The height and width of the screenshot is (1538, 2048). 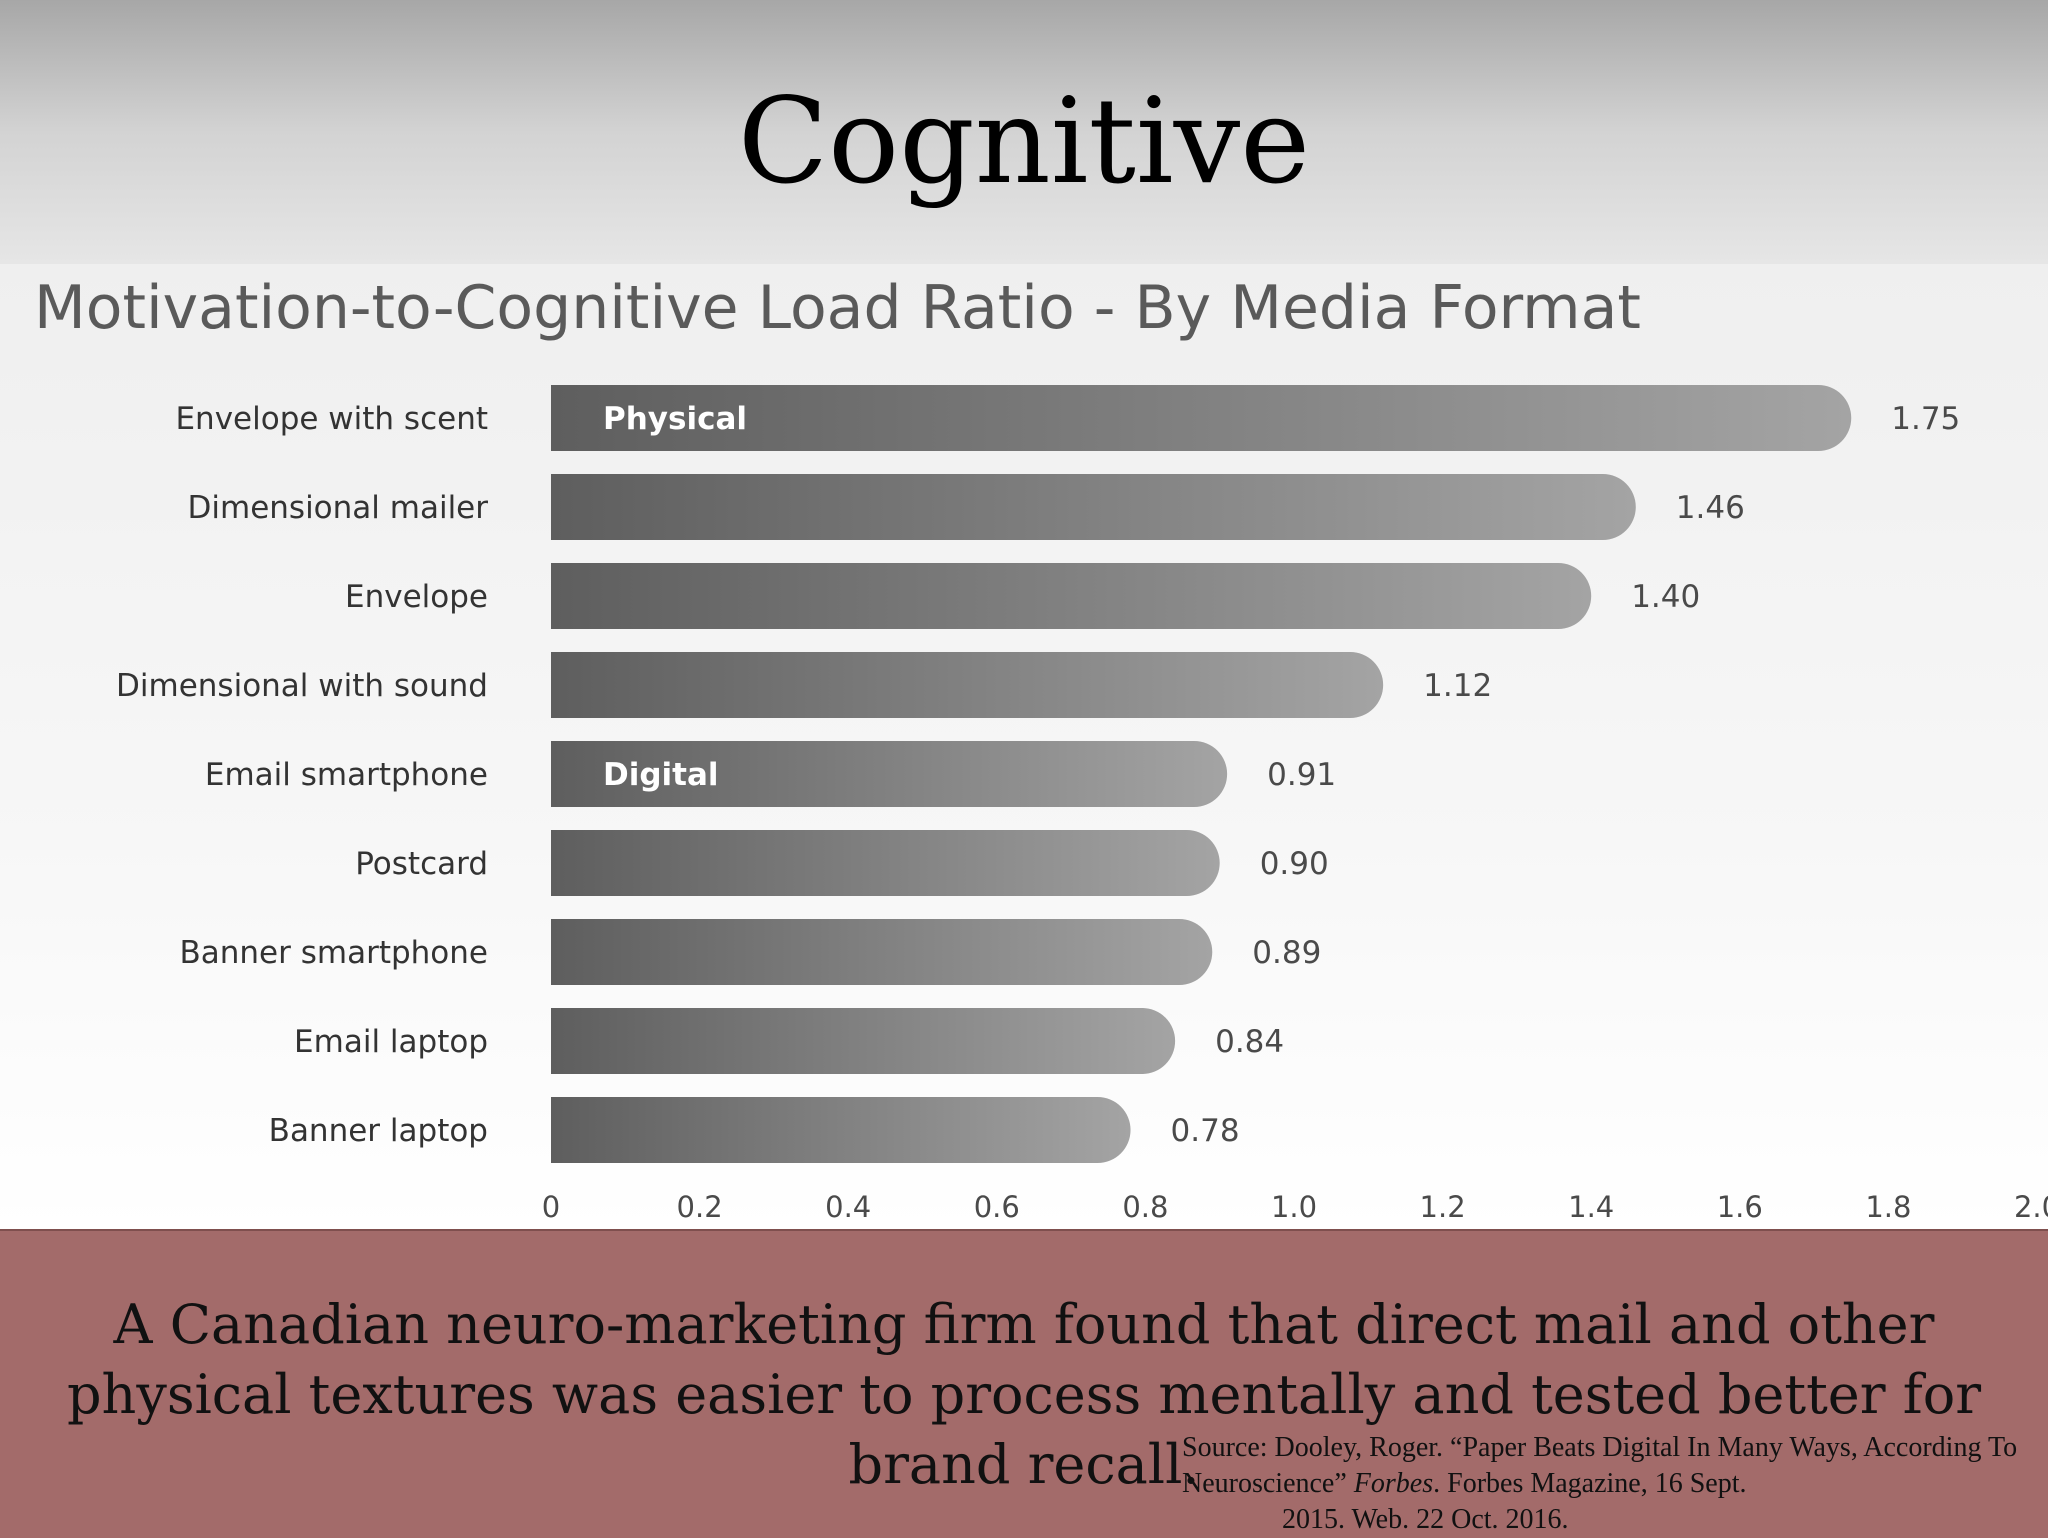 I want to click on category-label: Banner laptop, so click(x=378, y=1131).